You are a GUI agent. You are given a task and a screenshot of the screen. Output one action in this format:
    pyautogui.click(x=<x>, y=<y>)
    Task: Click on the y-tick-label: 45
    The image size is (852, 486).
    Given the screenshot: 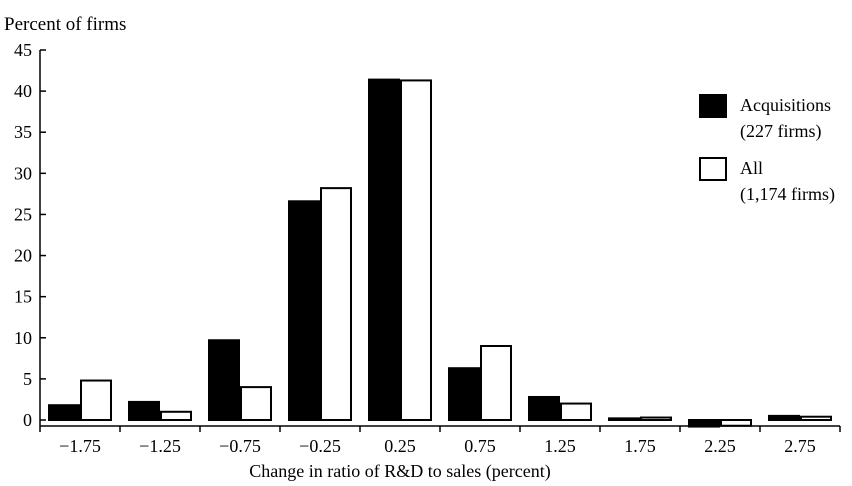 What is the action you would take?
    pyautogui.click(x=23, y=50)
    